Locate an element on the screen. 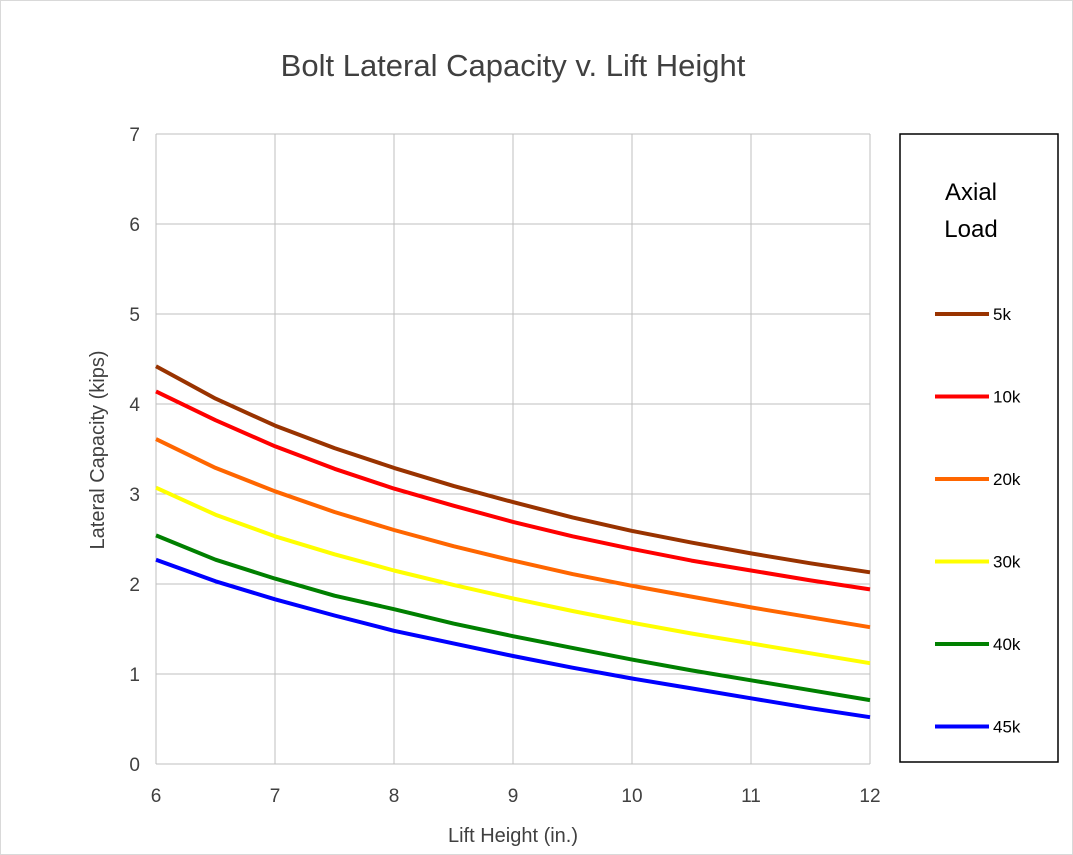  y-tick-label: 0 is located at coordinates (134, 765).